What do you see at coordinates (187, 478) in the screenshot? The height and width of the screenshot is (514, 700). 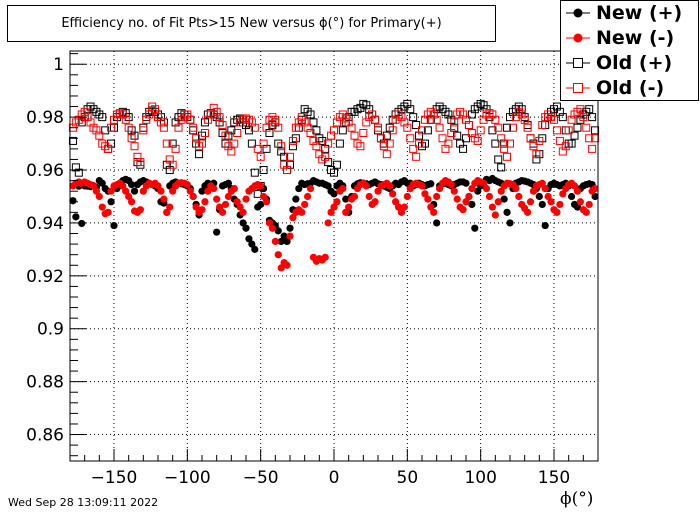 I see `x-tick-label: −100` at bounding box center [187, 478].